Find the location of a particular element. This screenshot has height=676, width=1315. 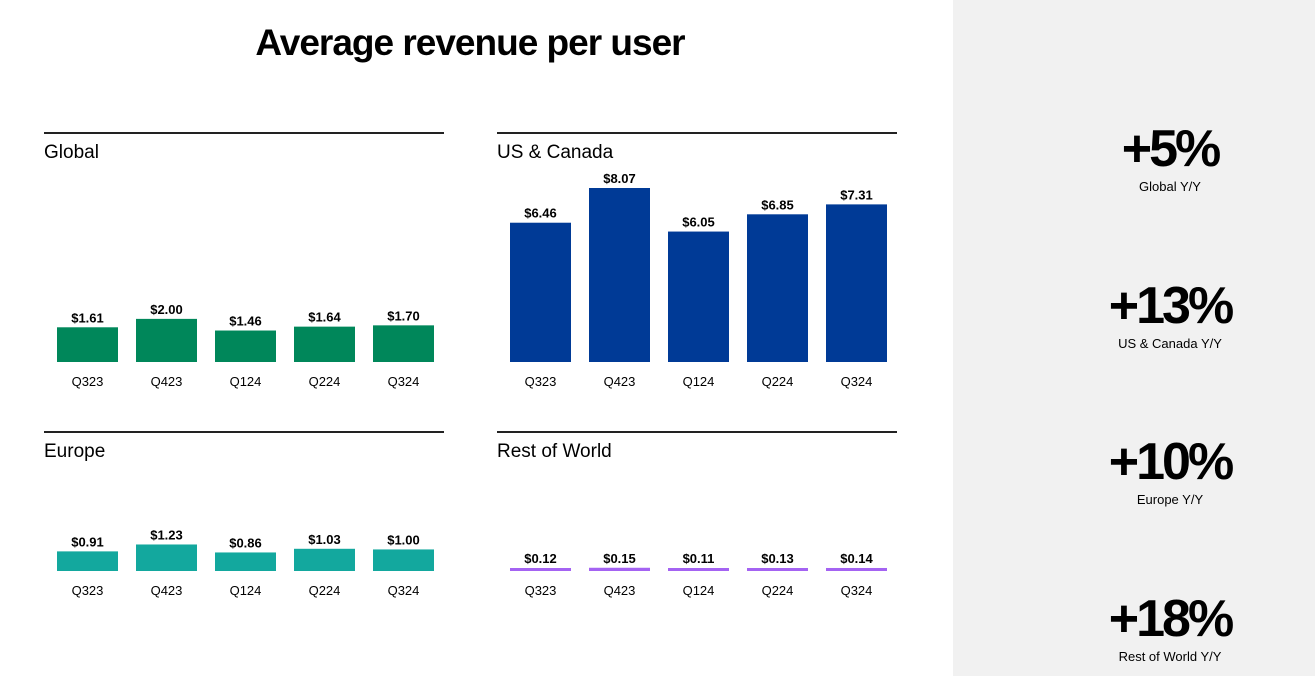

yoy-value: +10% is located at coordinates (1171, 462).